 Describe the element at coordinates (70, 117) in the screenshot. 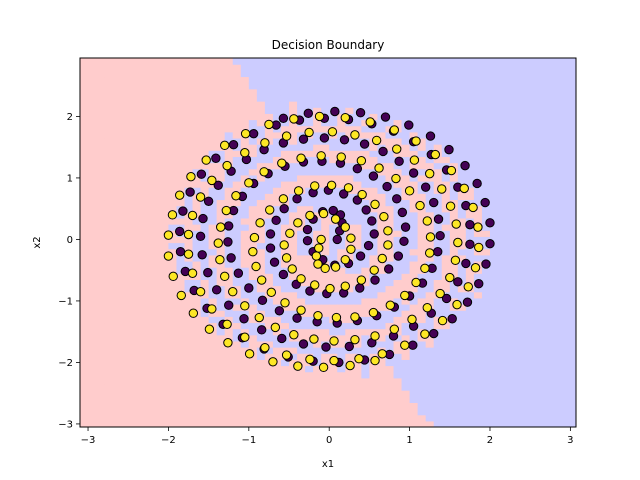

I see `y-tick-label: 2` at that location.